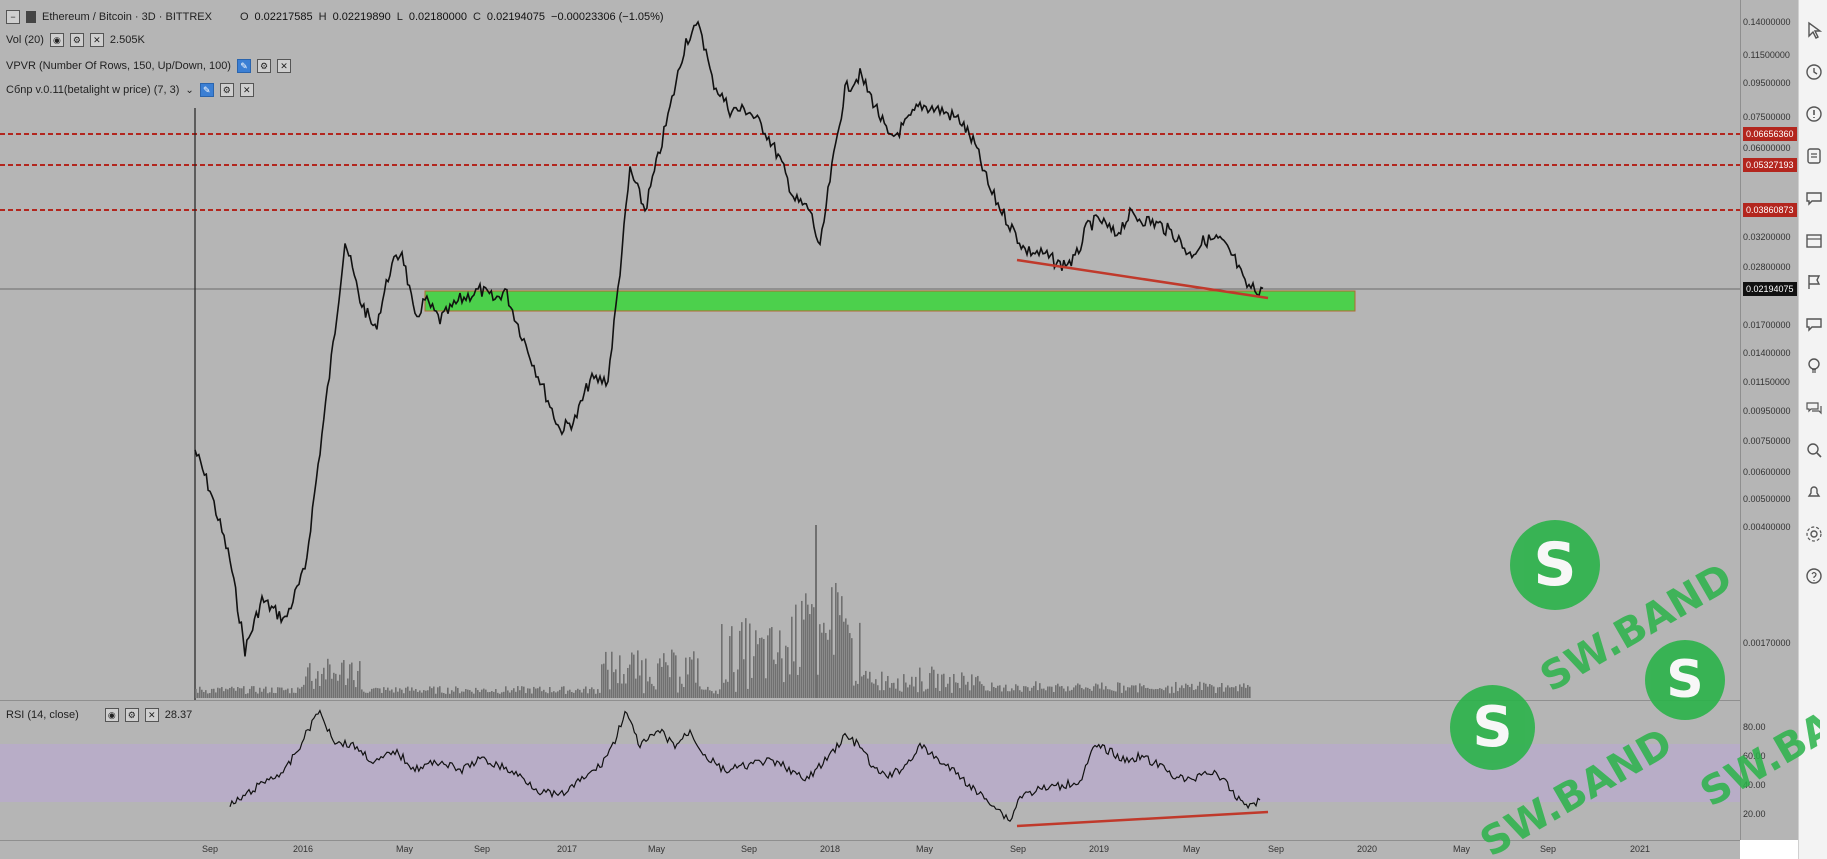  Describe the element at coordinates (1770, 165) in the screenshot. I see `resistance-price-label: 0.05327193` at that location.